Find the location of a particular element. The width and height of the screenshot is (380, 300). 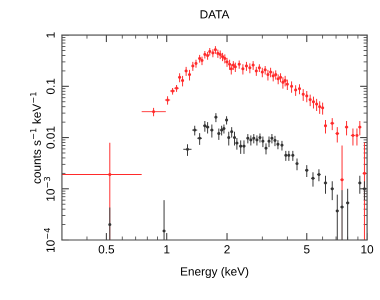

y-tick-label: 10$^{−3}$ is located at coordinates (49, 188).